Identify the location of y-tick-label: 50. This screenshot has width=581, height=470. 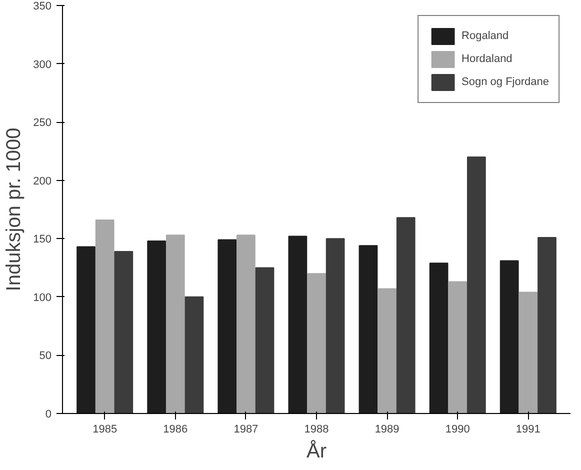
(45, 356).